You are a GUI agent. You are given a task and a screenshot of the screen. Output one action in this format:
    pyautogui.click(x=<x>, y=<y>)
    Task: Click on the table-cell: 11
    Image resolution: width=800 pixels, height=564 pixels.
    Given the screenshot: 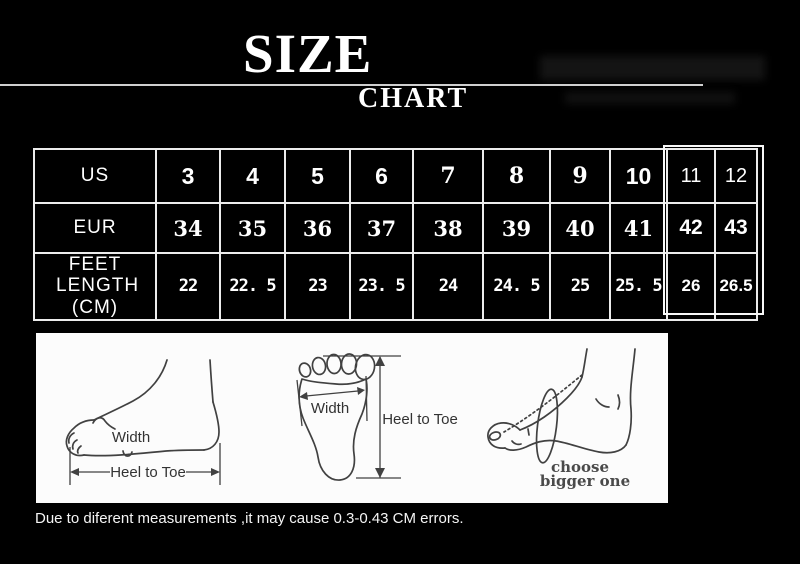 What is the action you would take?
    pyautogui.click(x=691, y=176)
    